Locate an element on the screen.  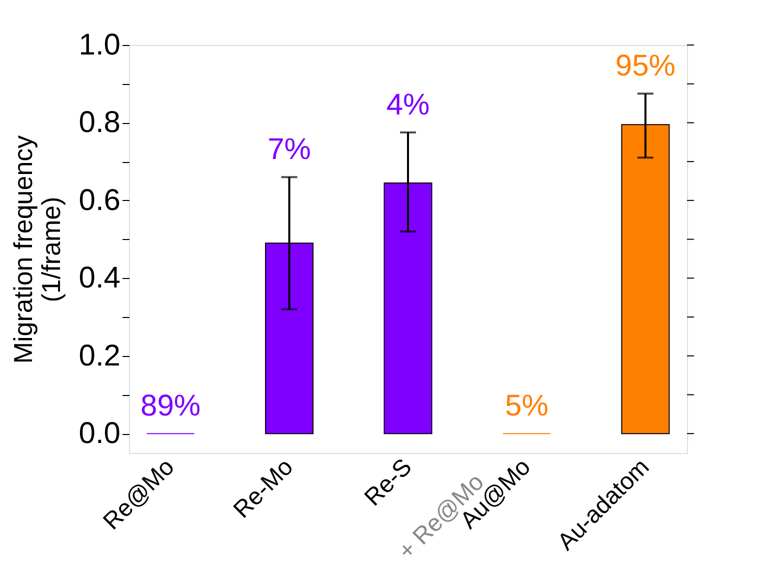
annotation: 95% is located at coordinates (645, 66).